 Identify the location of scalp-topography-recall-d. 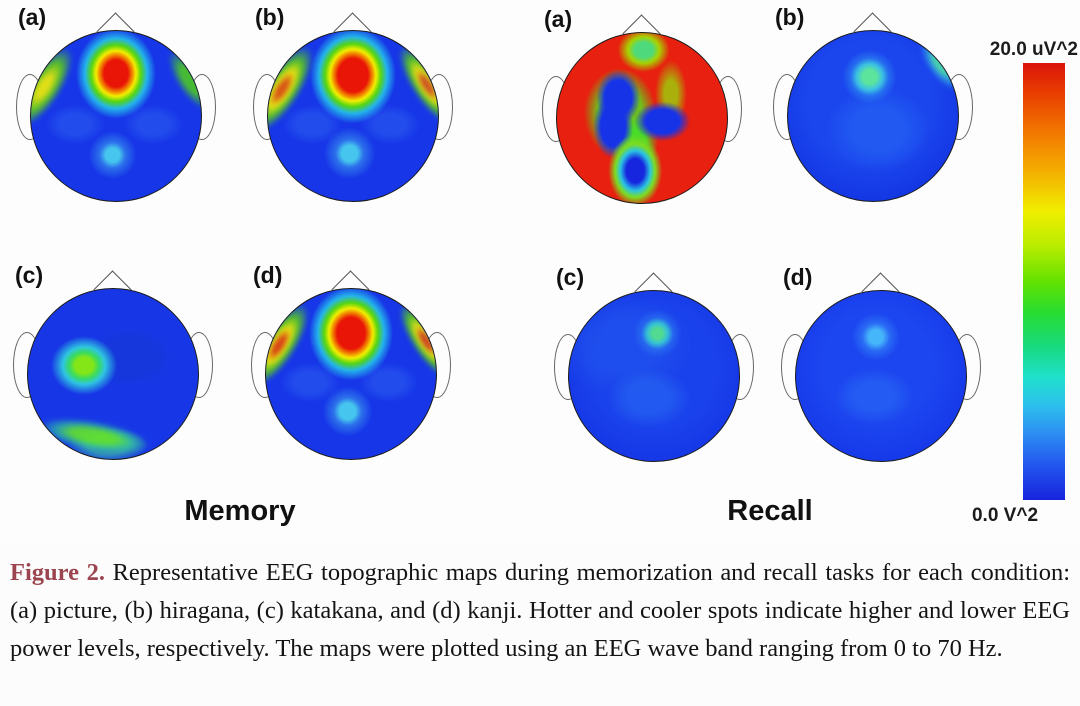
(881, 376).